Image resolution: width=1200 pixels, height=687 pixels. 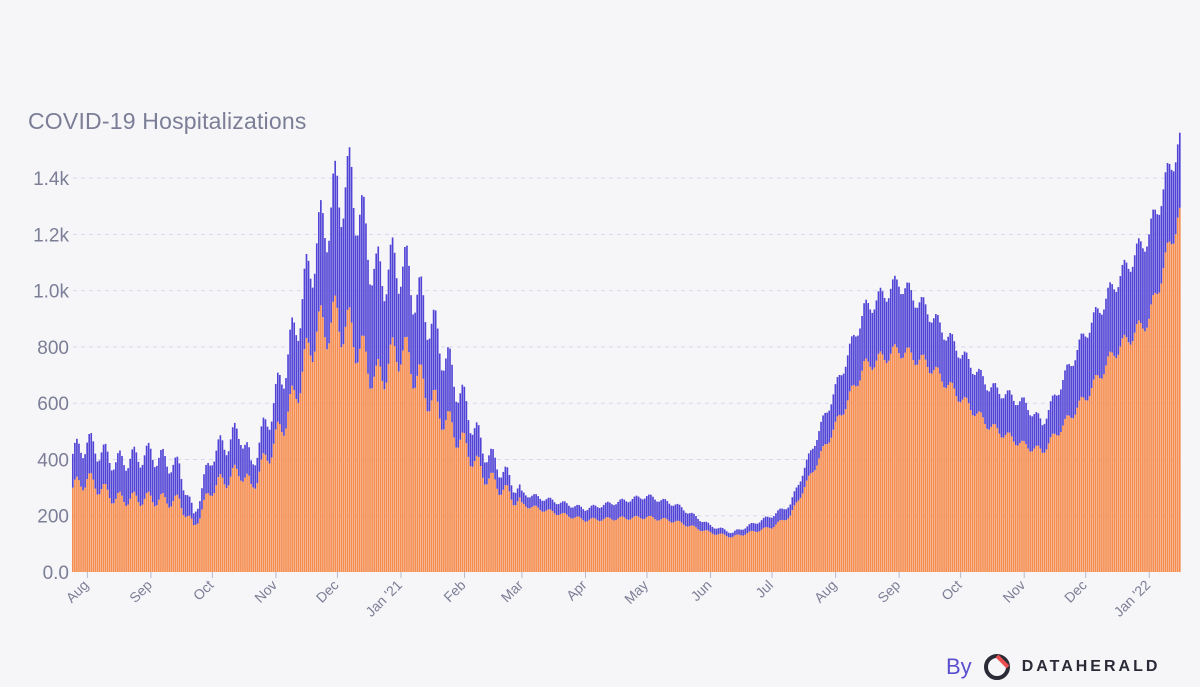 I want to click on y-tick-label: 200, so click(x=53, y=517).